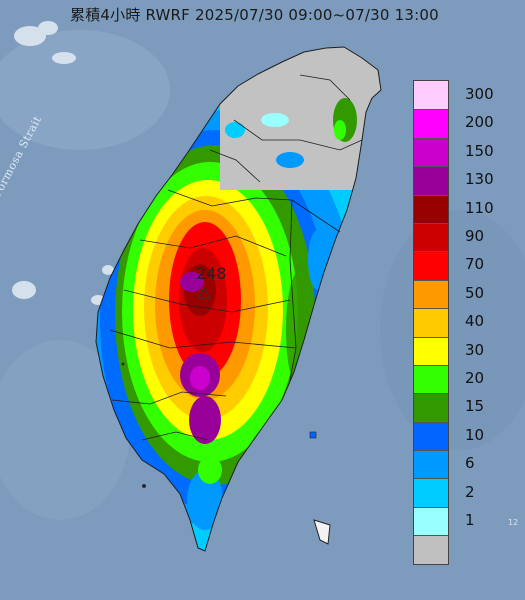 Image resolution: width=525 pixels, height=600 pixels. I want to click on legend-label: 110, so click(479, 207).